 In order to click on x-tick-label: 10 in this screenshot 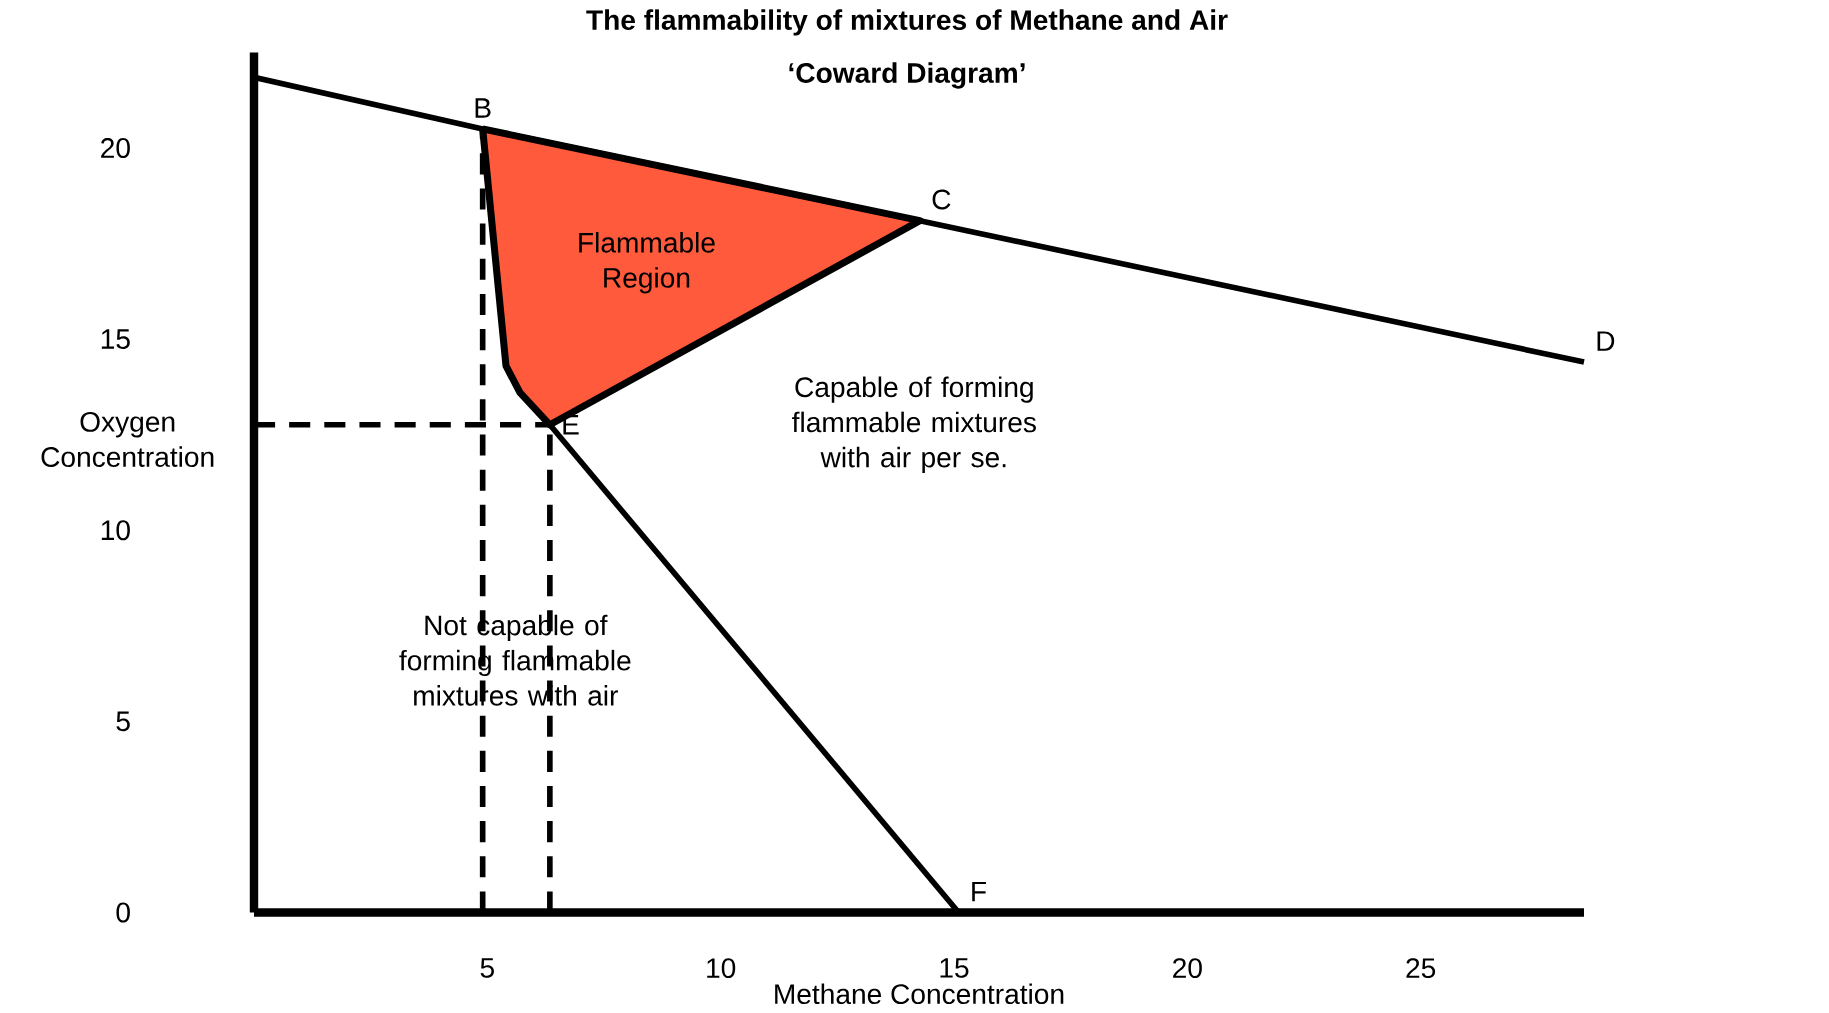, I will do `click(721, 967)`.